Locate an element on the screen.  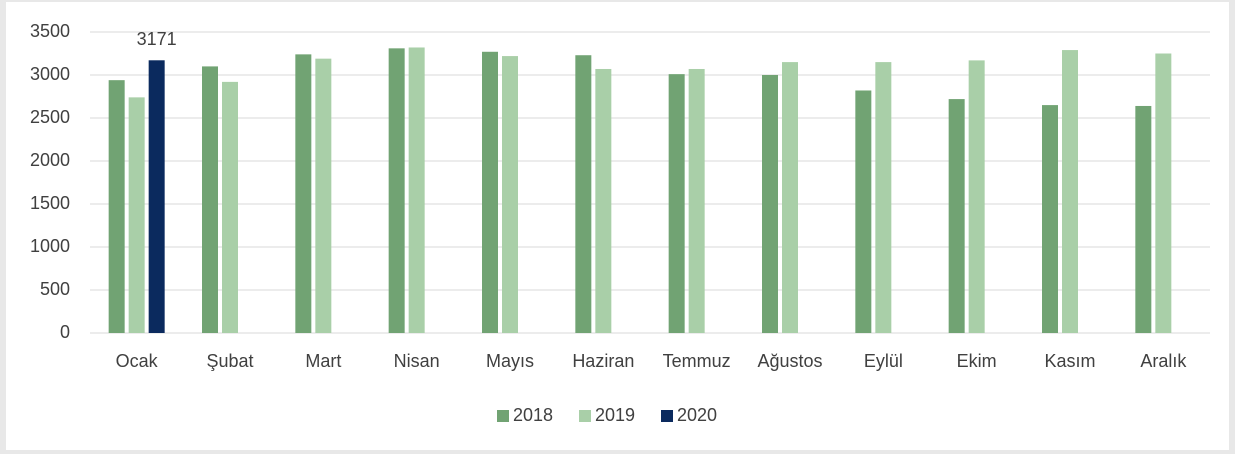
legend-label: 2020 is located at coordinates (697, 415).